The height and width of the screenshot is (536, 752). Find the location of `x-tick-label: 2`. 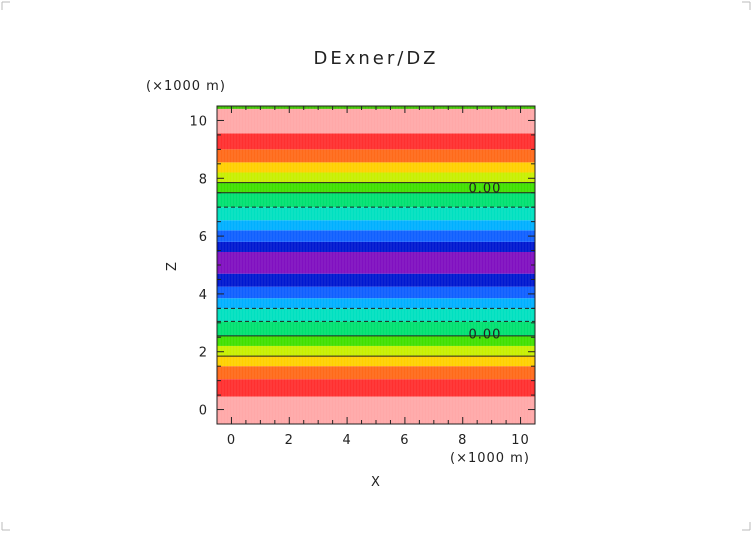

x-tick-label: 2 is located at coordinates (289, 440).